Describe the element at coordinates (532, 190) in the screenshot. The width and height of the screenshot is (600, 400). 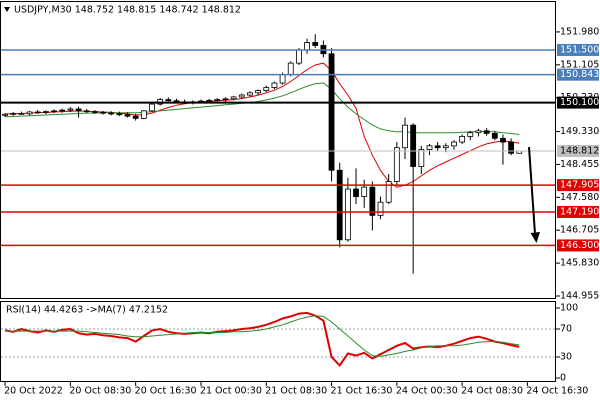
I see `annotation-arrow` at that location.